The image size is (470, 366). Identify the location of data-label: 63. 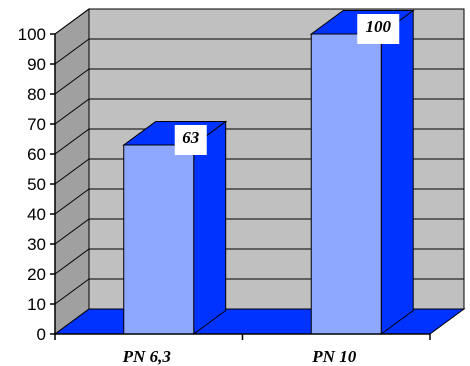
(191, 137).